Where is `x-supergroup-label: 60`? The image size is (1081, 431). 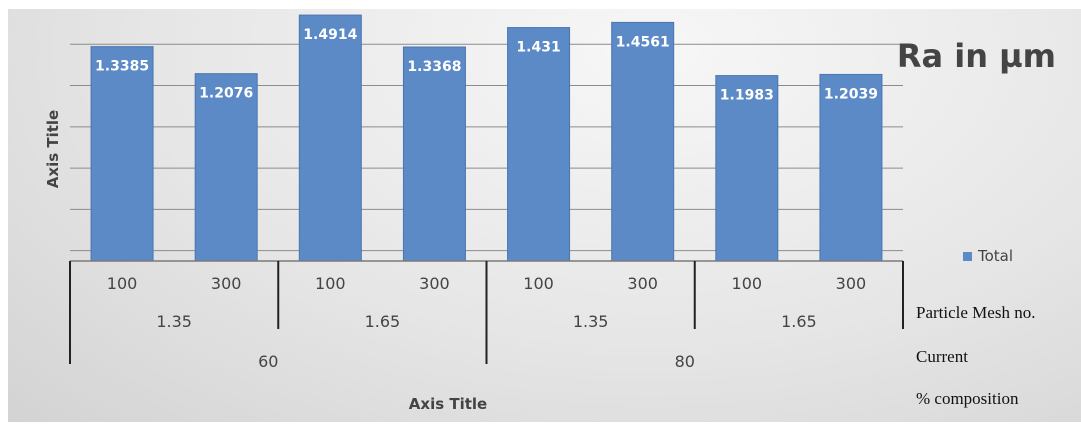 x-supergroup-label: 60 is located at coordinates (268, 361).